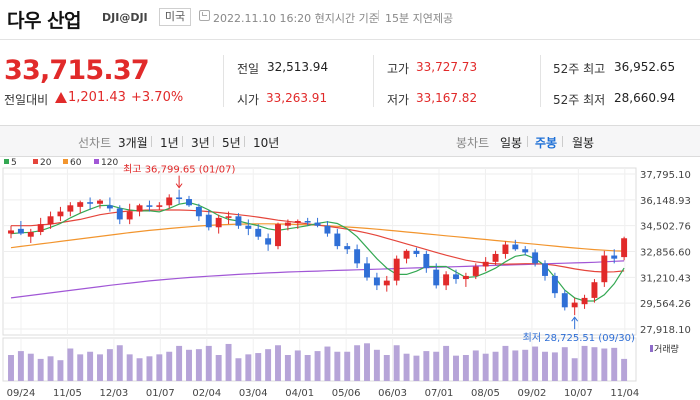  I want to click on y-tick-label: 29,564.26, so click(665, 304).